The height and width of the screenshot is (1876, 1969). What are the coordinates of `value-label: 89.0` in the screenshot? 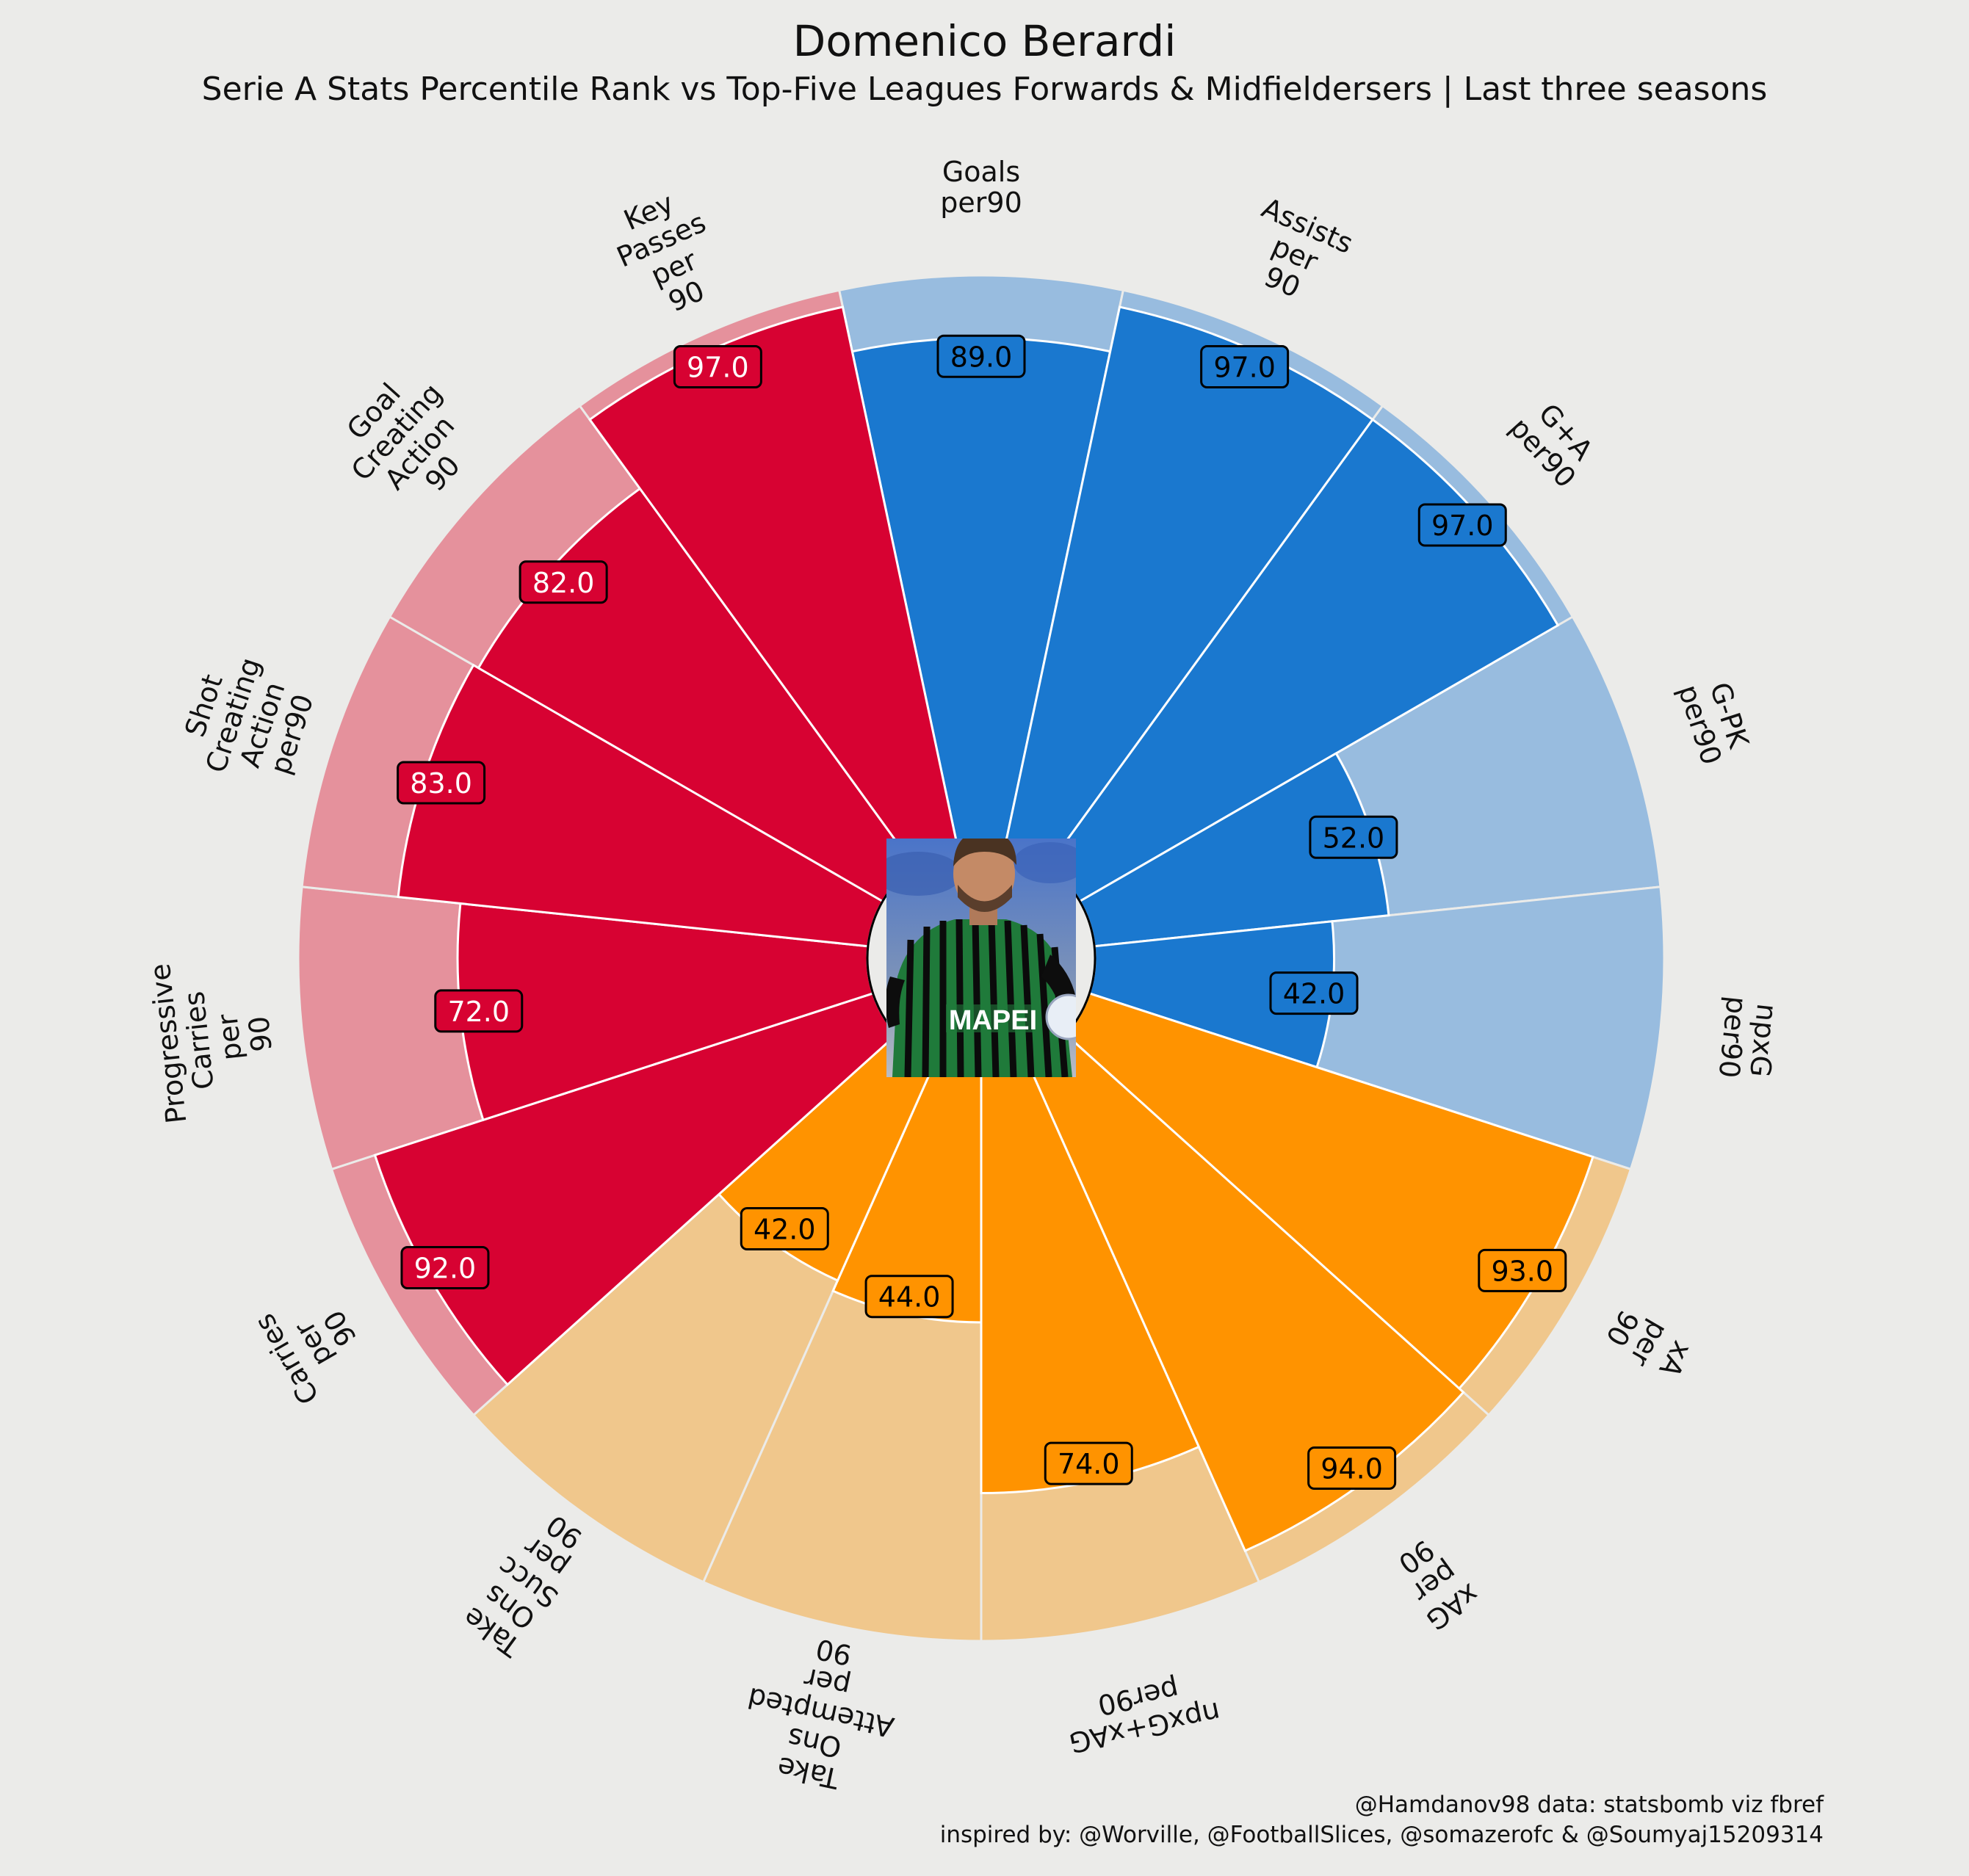 It's located at (981, 356).